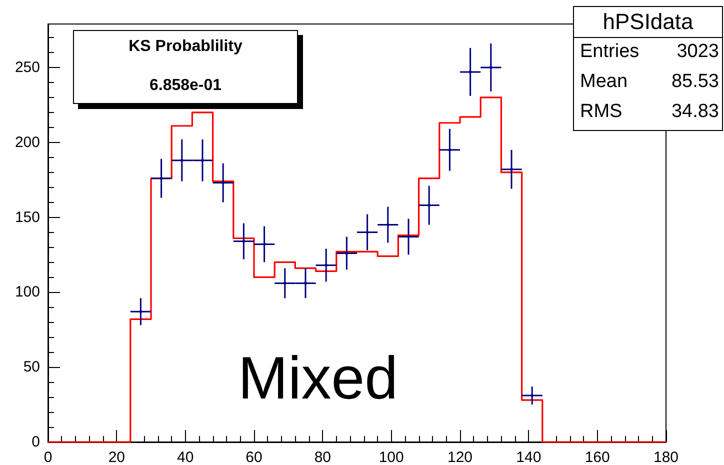 The image size is (724, 465). What do you see at coordinates (117, 457) in the screenshot?
I see `x-tick-label: 20` at bounding box center [117, 457].